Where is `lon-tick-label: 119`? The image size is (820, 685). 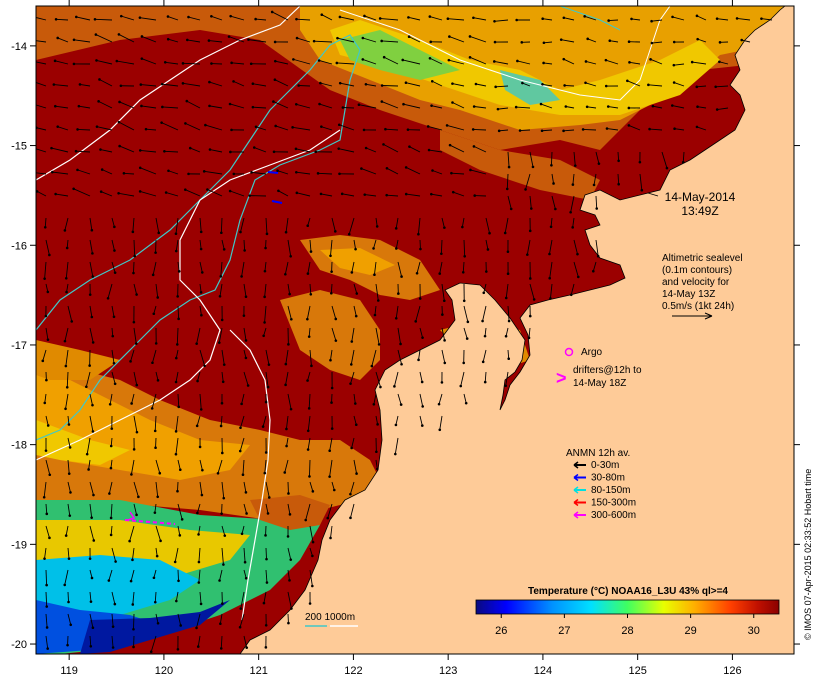 lon-tick-label: 119 is located at coordinates (69, 671).